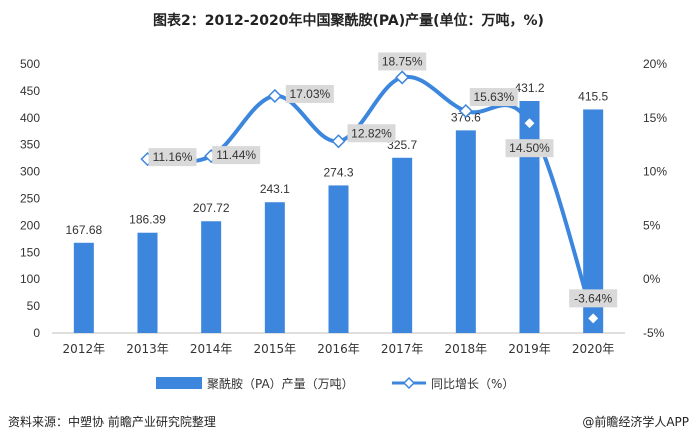  Describe the element at coordinates (655, 172) in the screenshot. I see `y-right-tick-label: 10%` at that location.